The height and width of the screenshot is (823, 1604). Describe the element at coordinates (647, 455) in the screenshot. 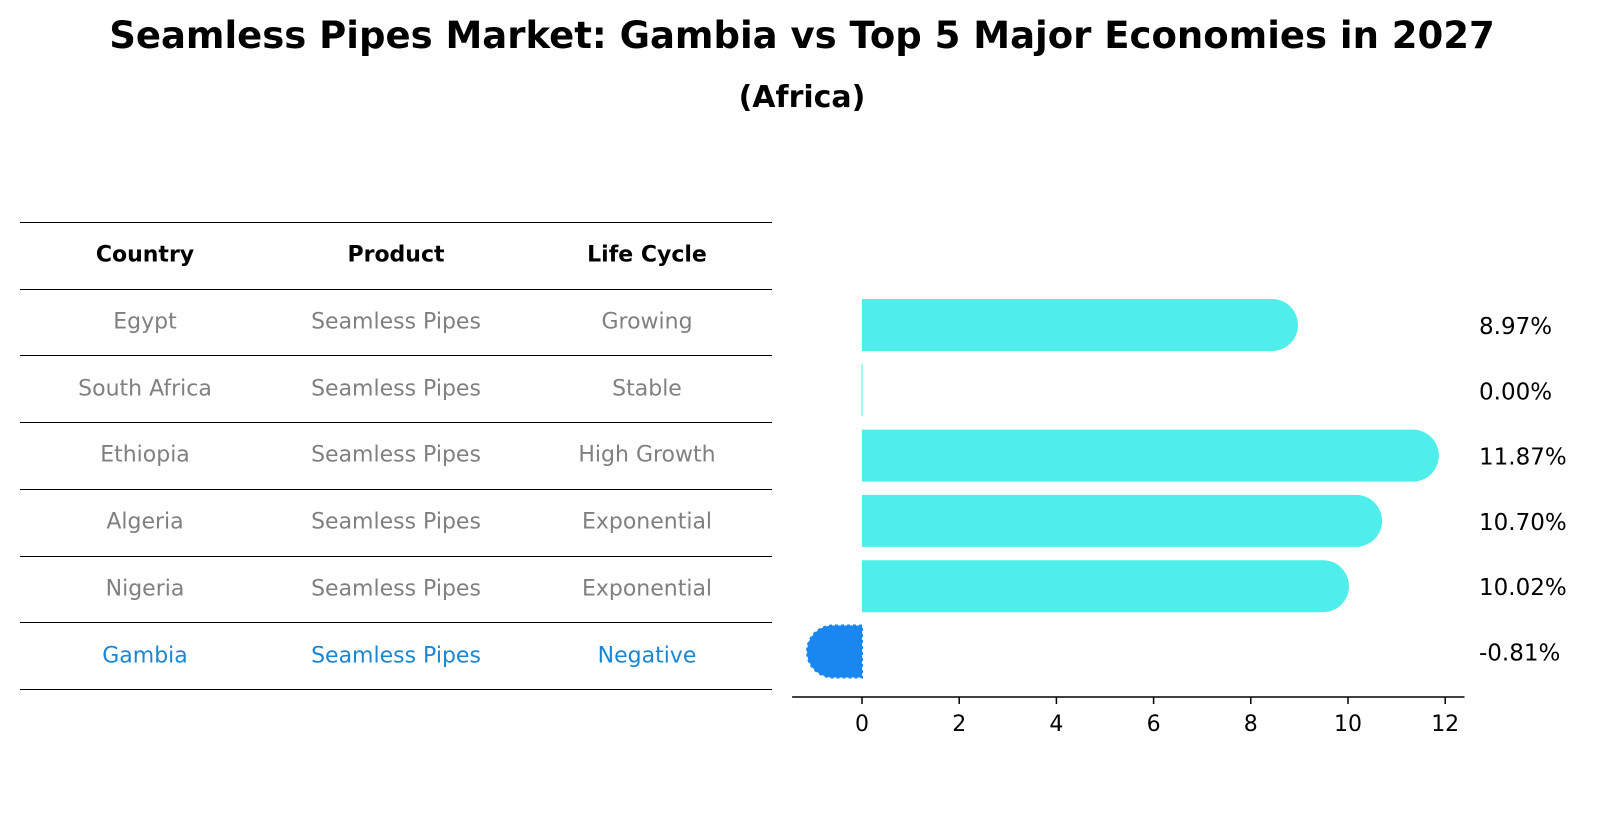

I see `table-cell: High Growth` at that location.